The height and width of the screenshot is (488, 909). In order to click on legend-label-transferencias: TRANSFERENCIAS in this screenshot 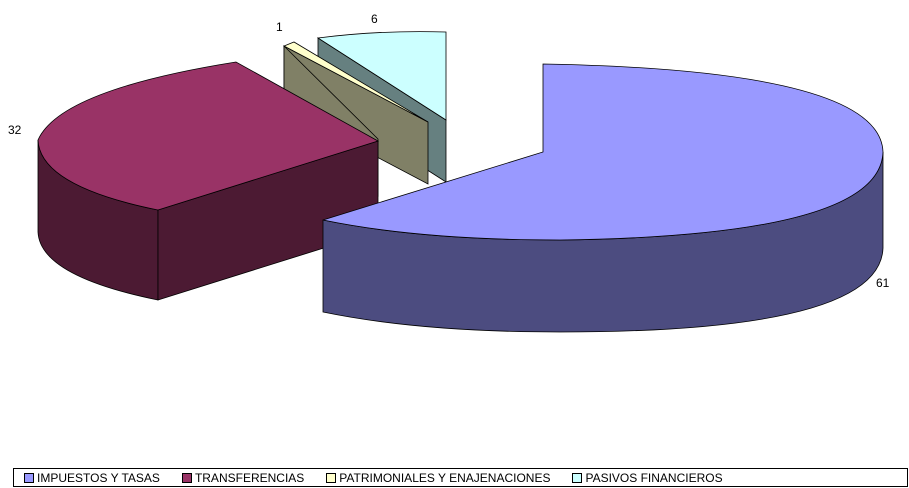, I will do `click(249, 477)`.